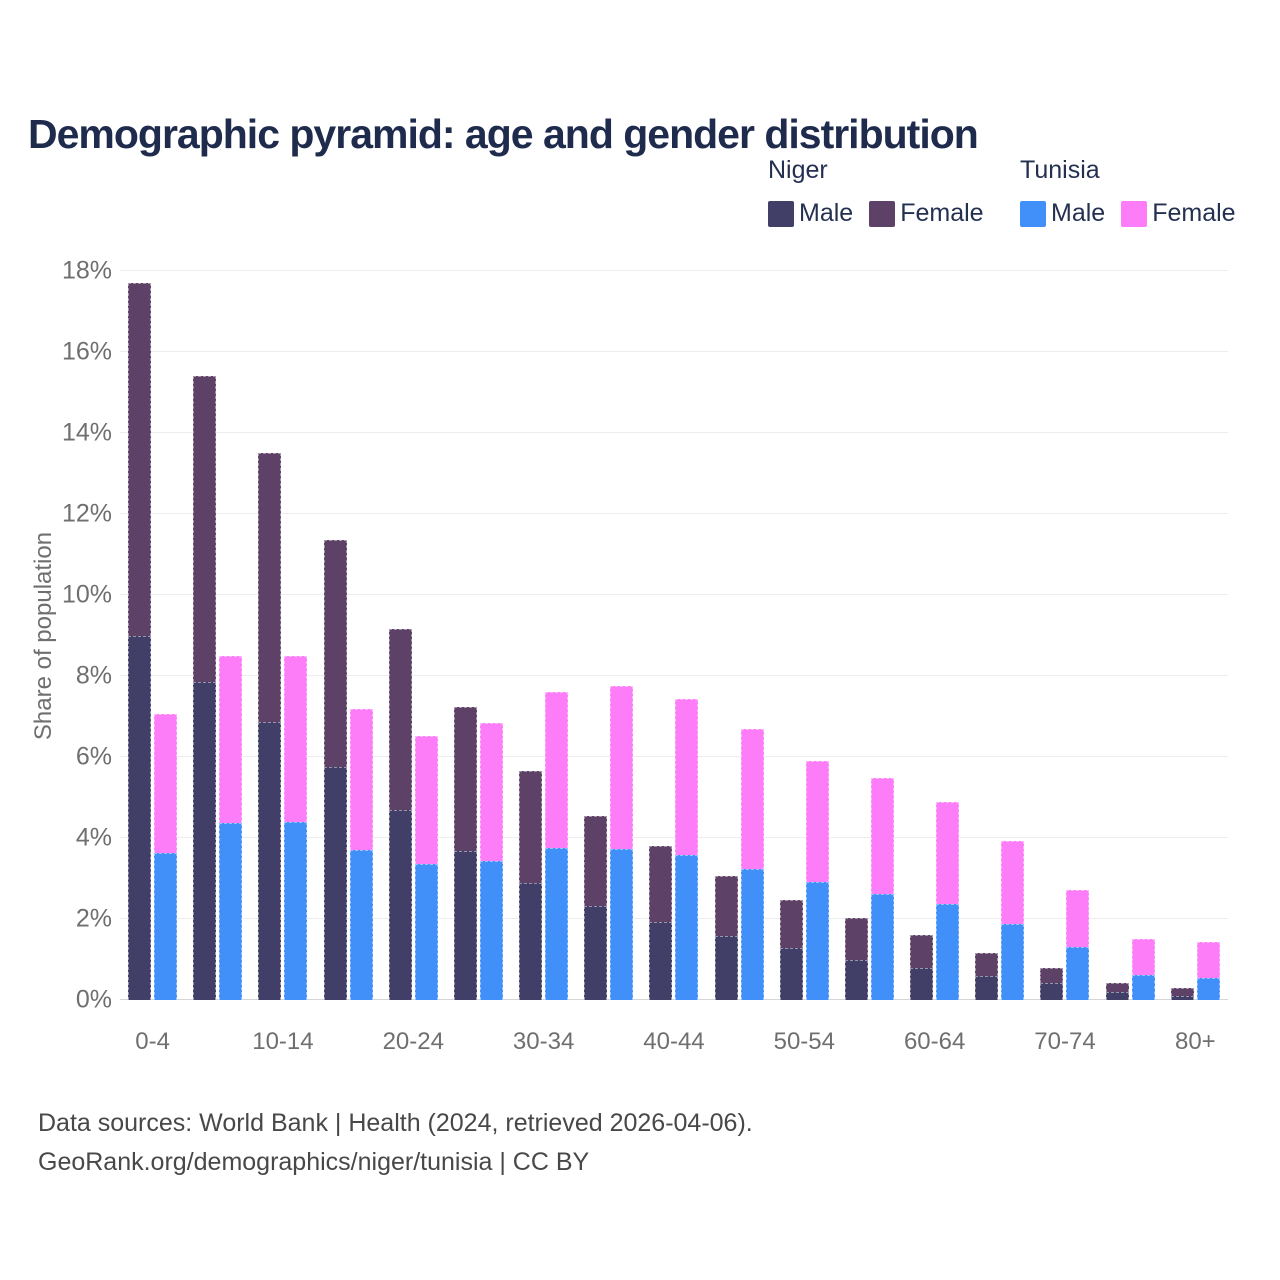  Describe the element at coordinates (1062, 213) in the screenshot. I see `legend-item-tunisia-male: Male` at that location.